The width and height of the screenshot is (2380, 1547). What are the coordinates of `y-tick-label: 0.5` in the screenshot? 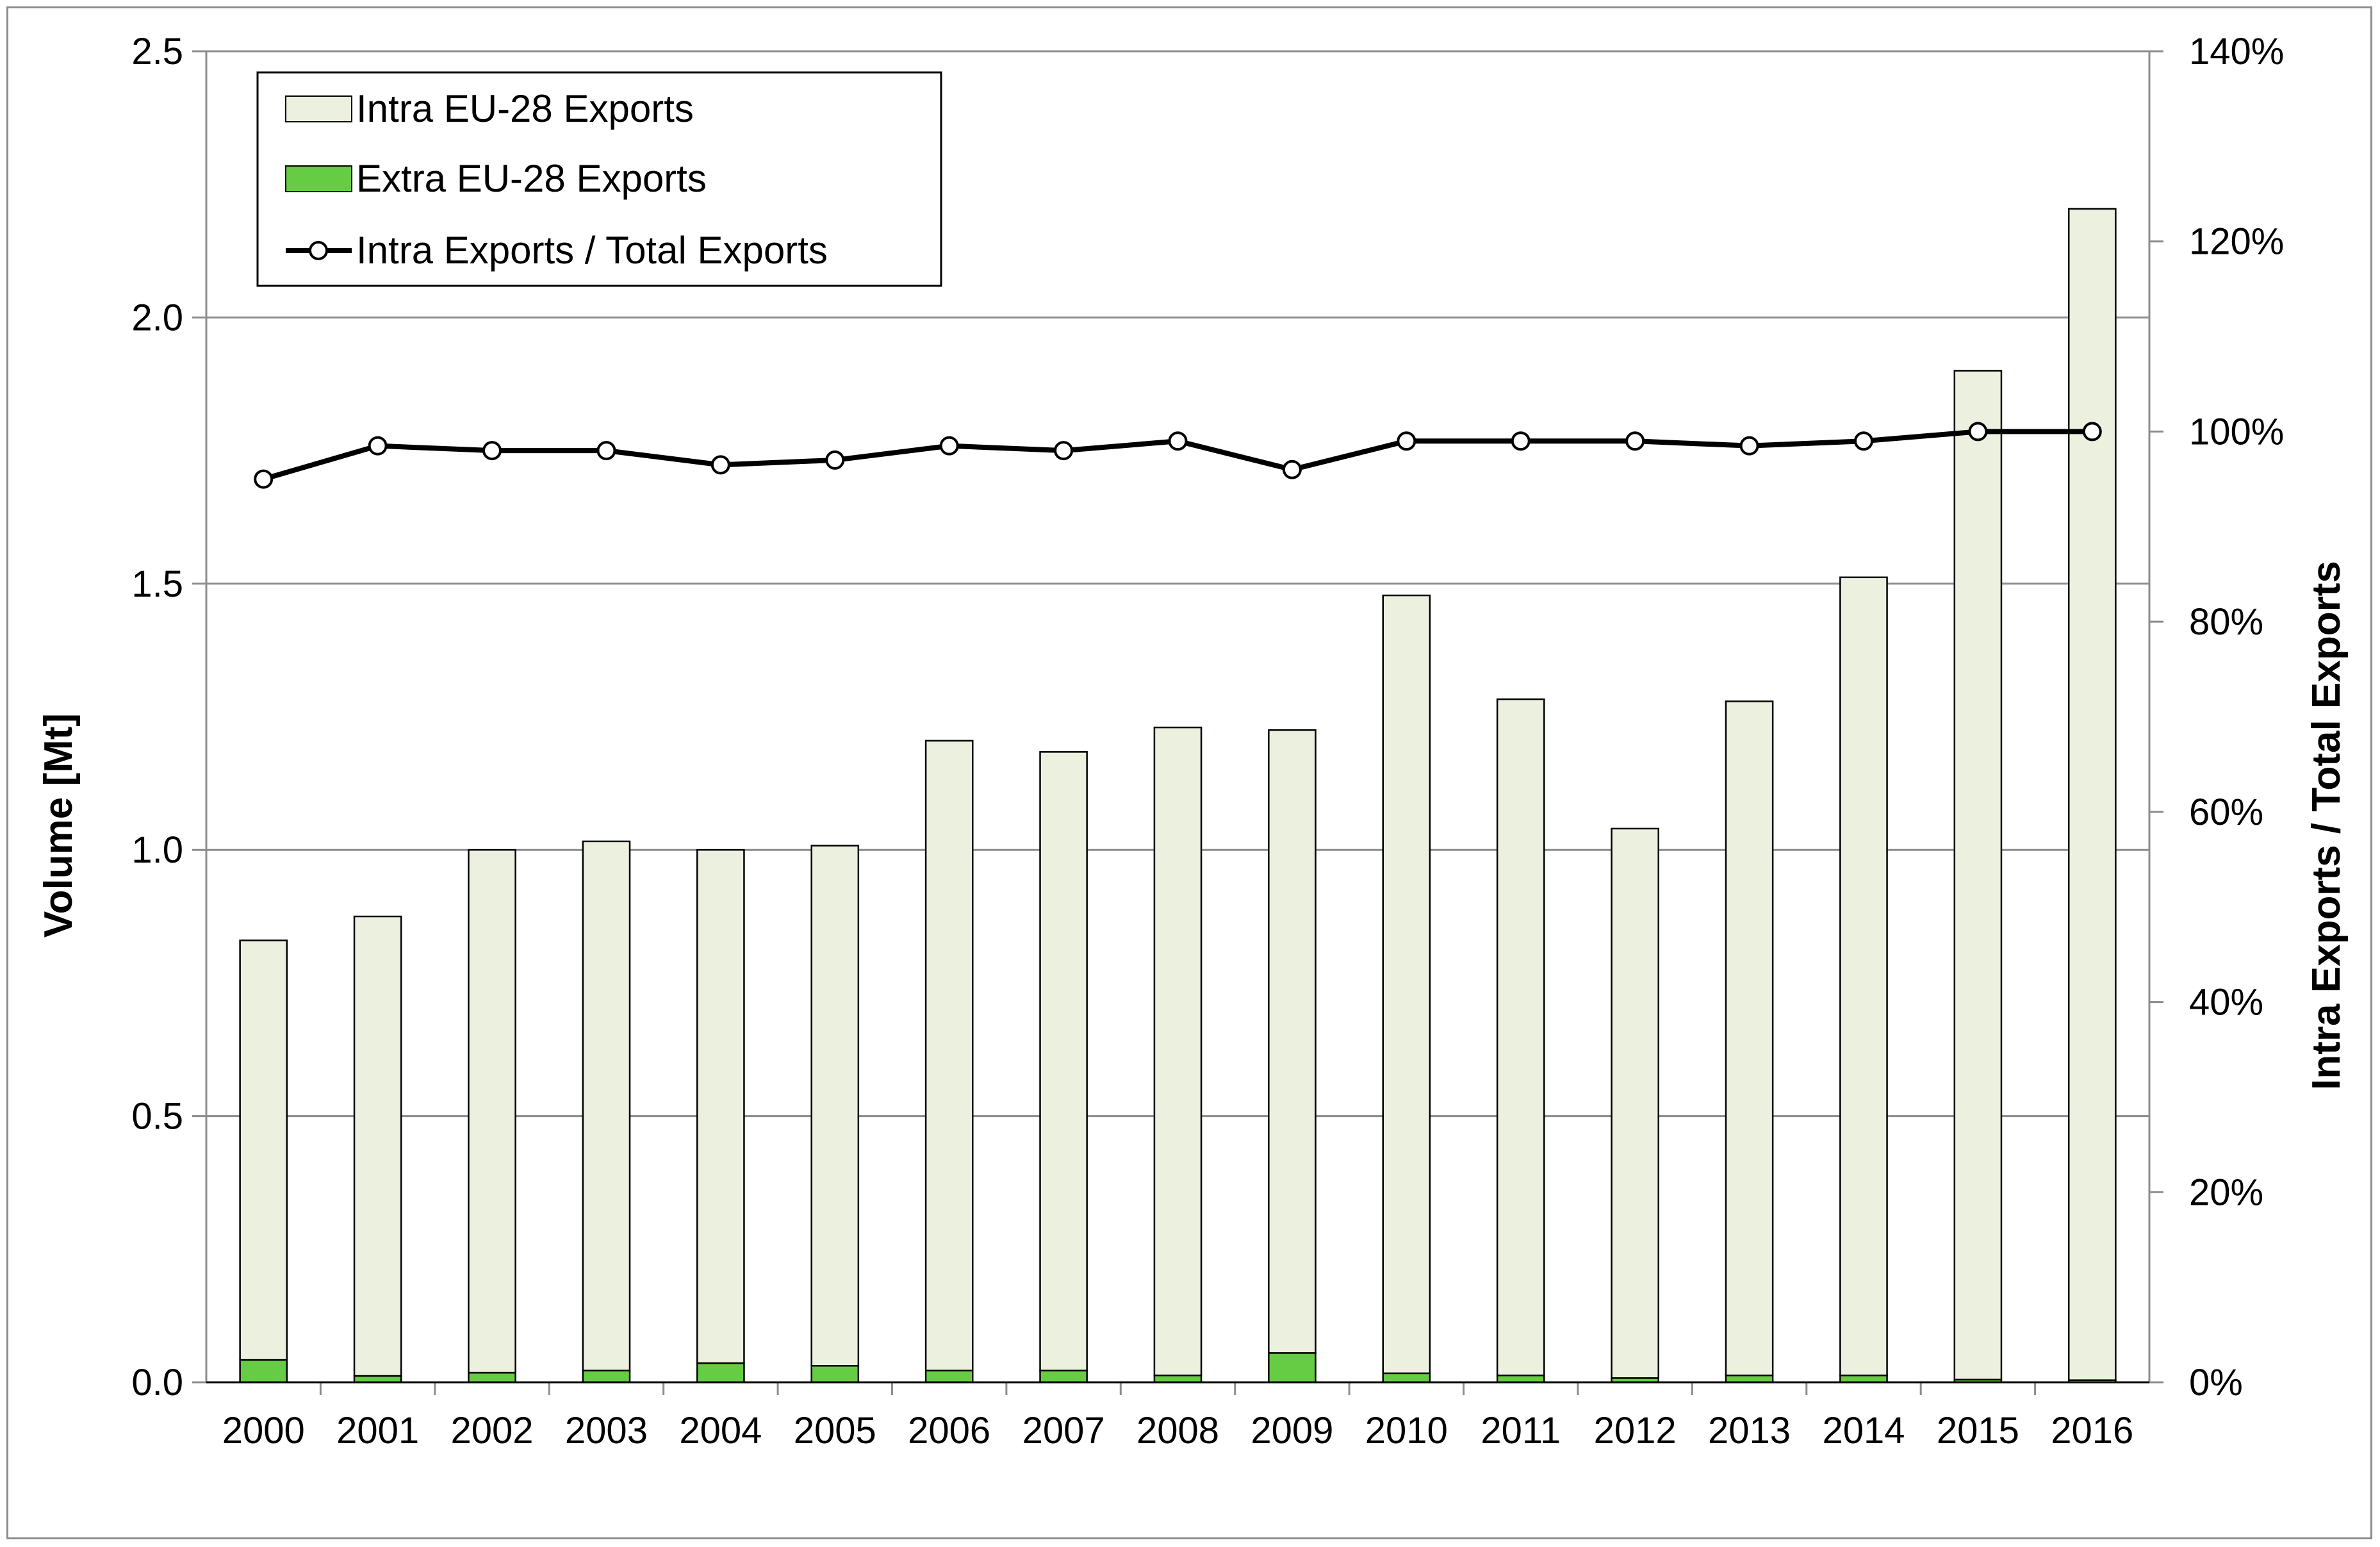 It's located at (157, 1117).